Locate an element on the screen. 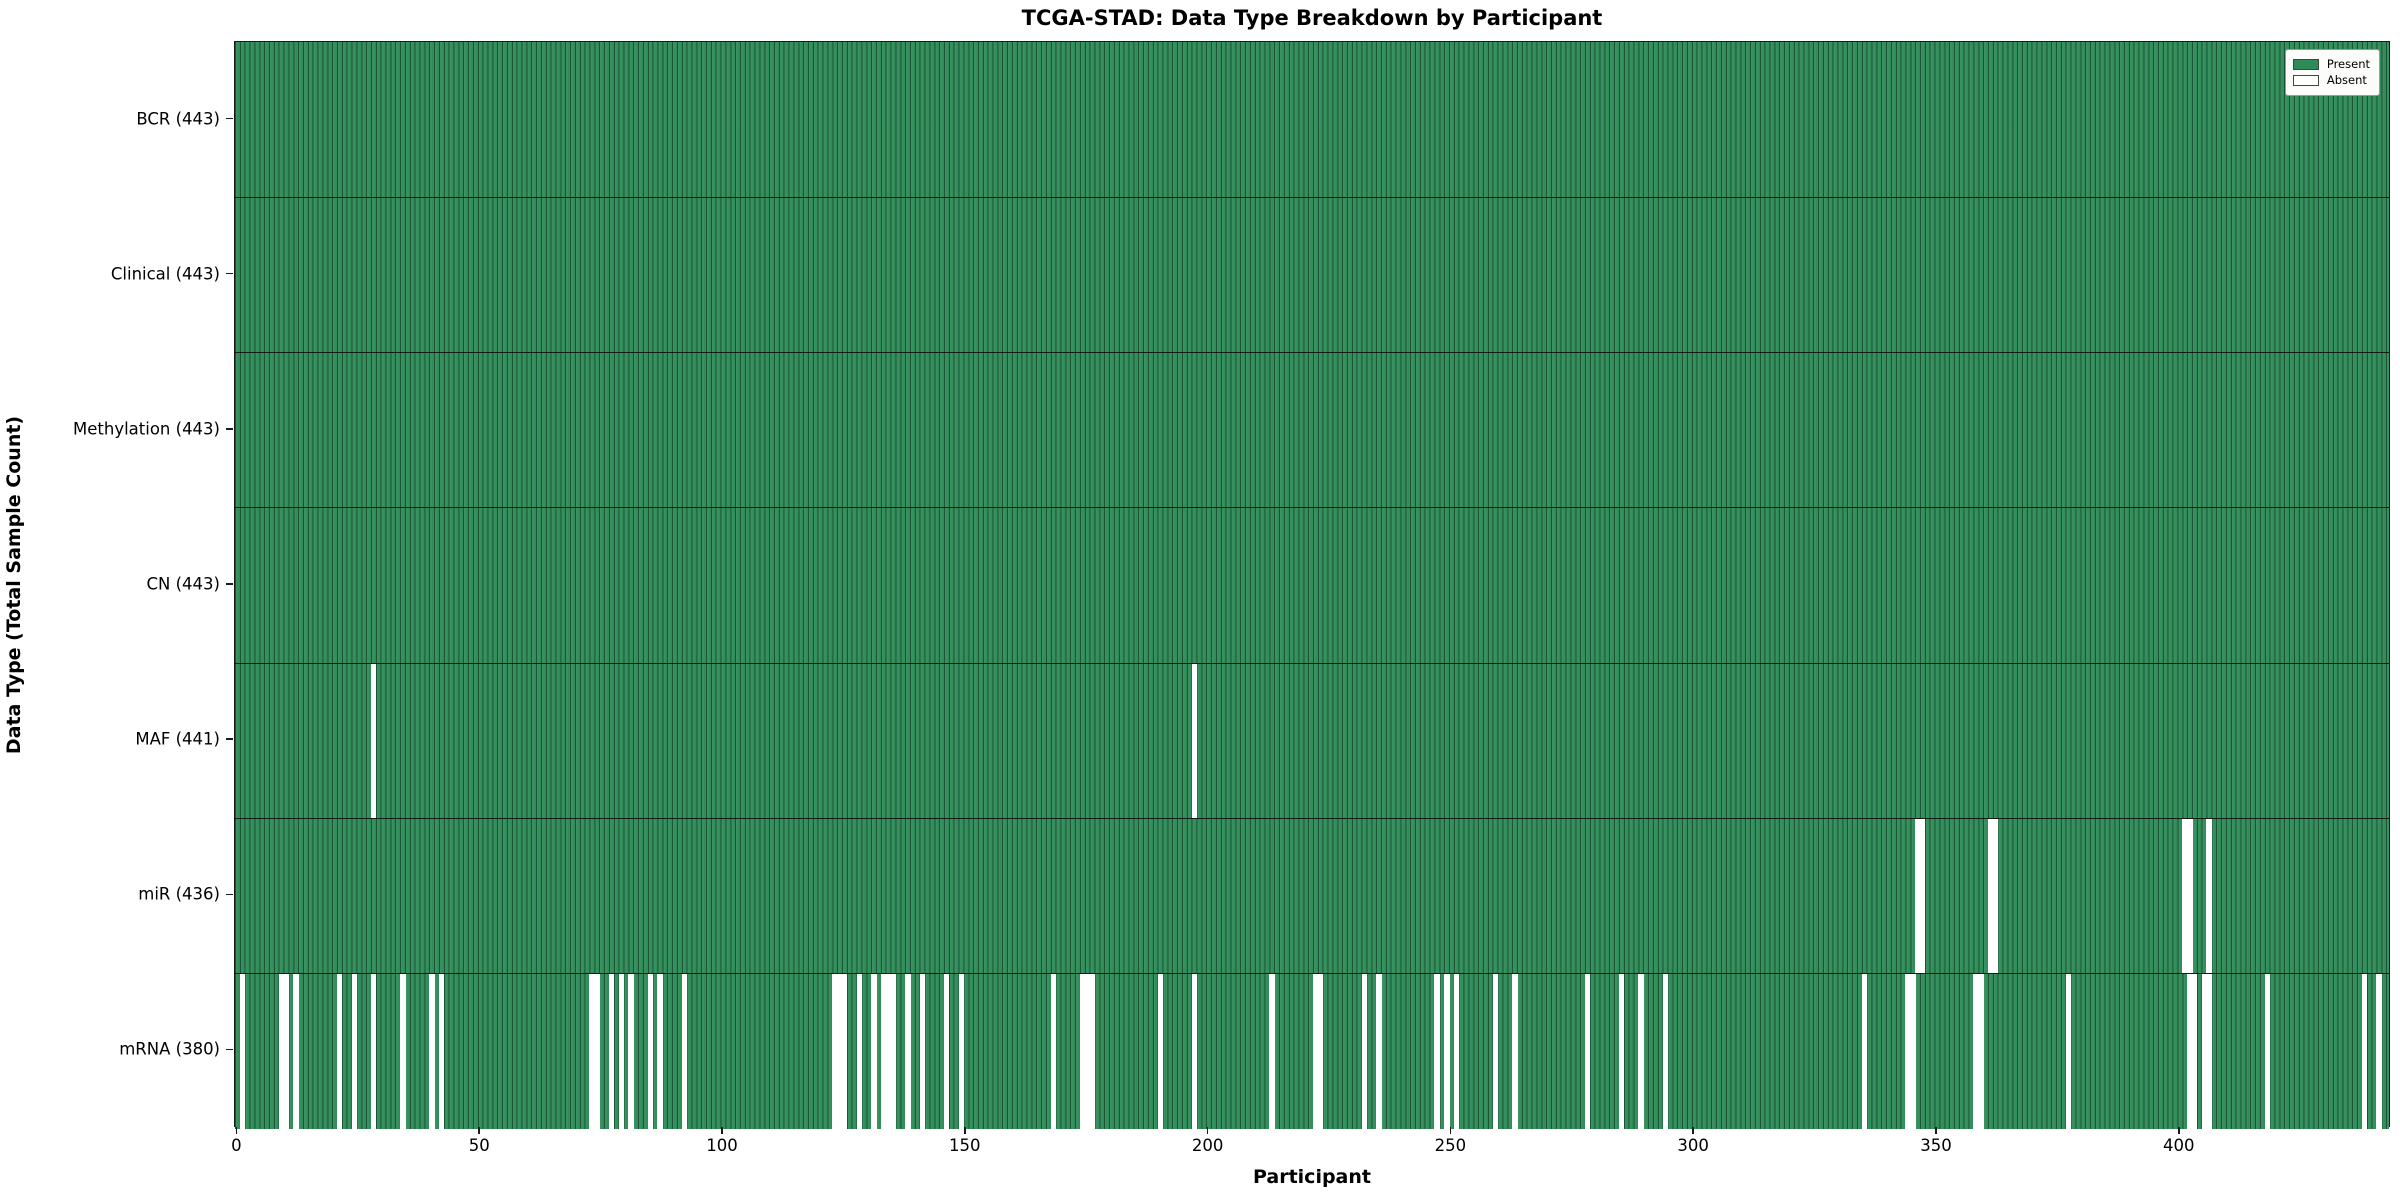  row-CN is located at coordinates (1312, 585).